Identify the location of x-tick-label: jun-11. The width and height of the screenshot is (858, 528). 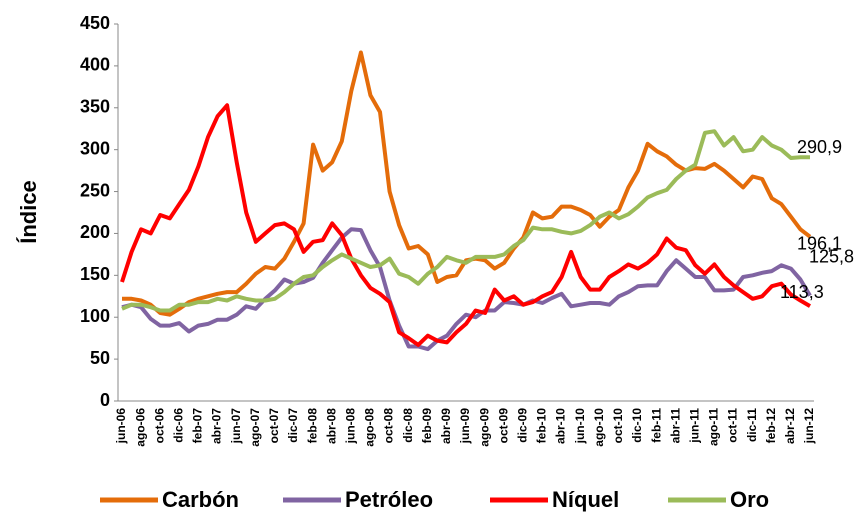
(695, 426).